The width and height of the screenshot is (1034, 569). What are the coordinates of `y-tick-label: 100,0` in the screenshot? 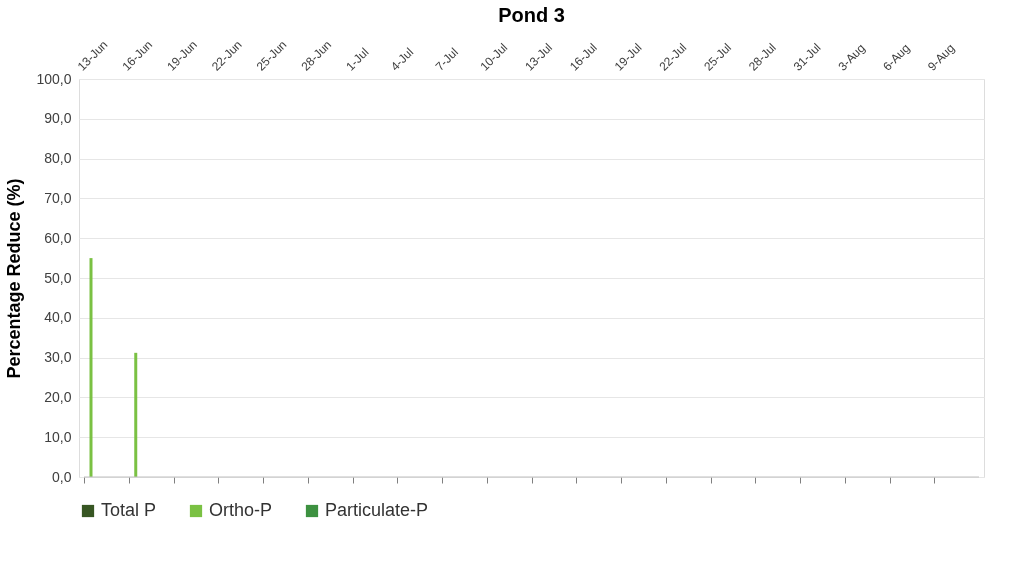 It's located at (54, 78).